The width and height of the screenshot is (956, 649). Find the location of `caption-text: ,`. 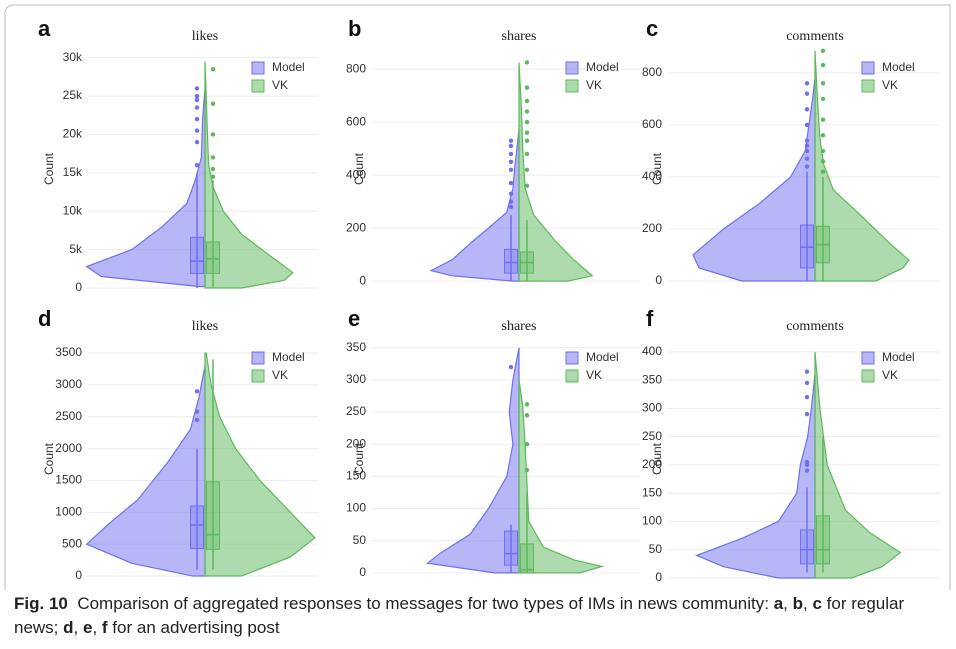

caption-text: , is located at coordinates (97, 627).